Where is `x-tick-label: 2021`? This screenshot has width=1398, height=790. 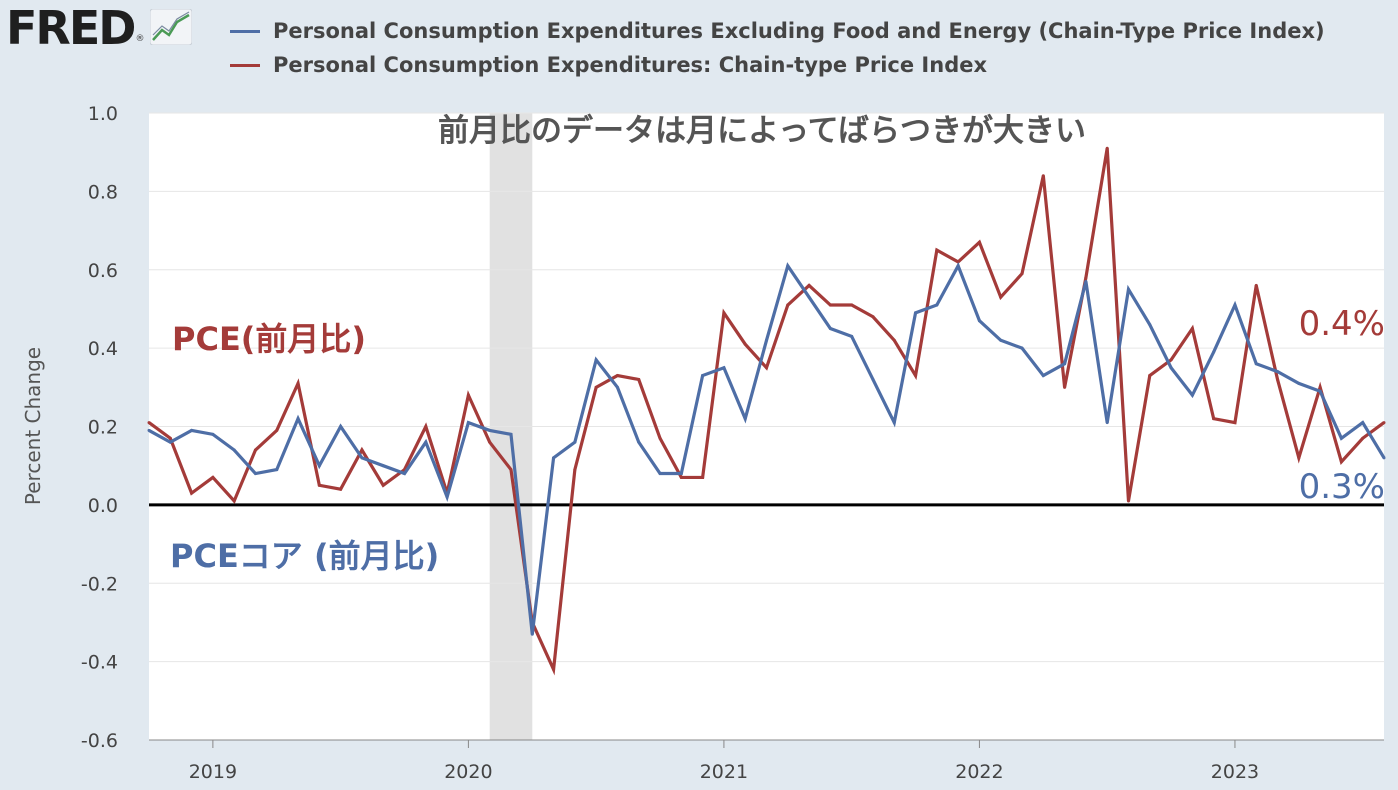
x-tick-label: 2021 is located at coordinates (724, 772).